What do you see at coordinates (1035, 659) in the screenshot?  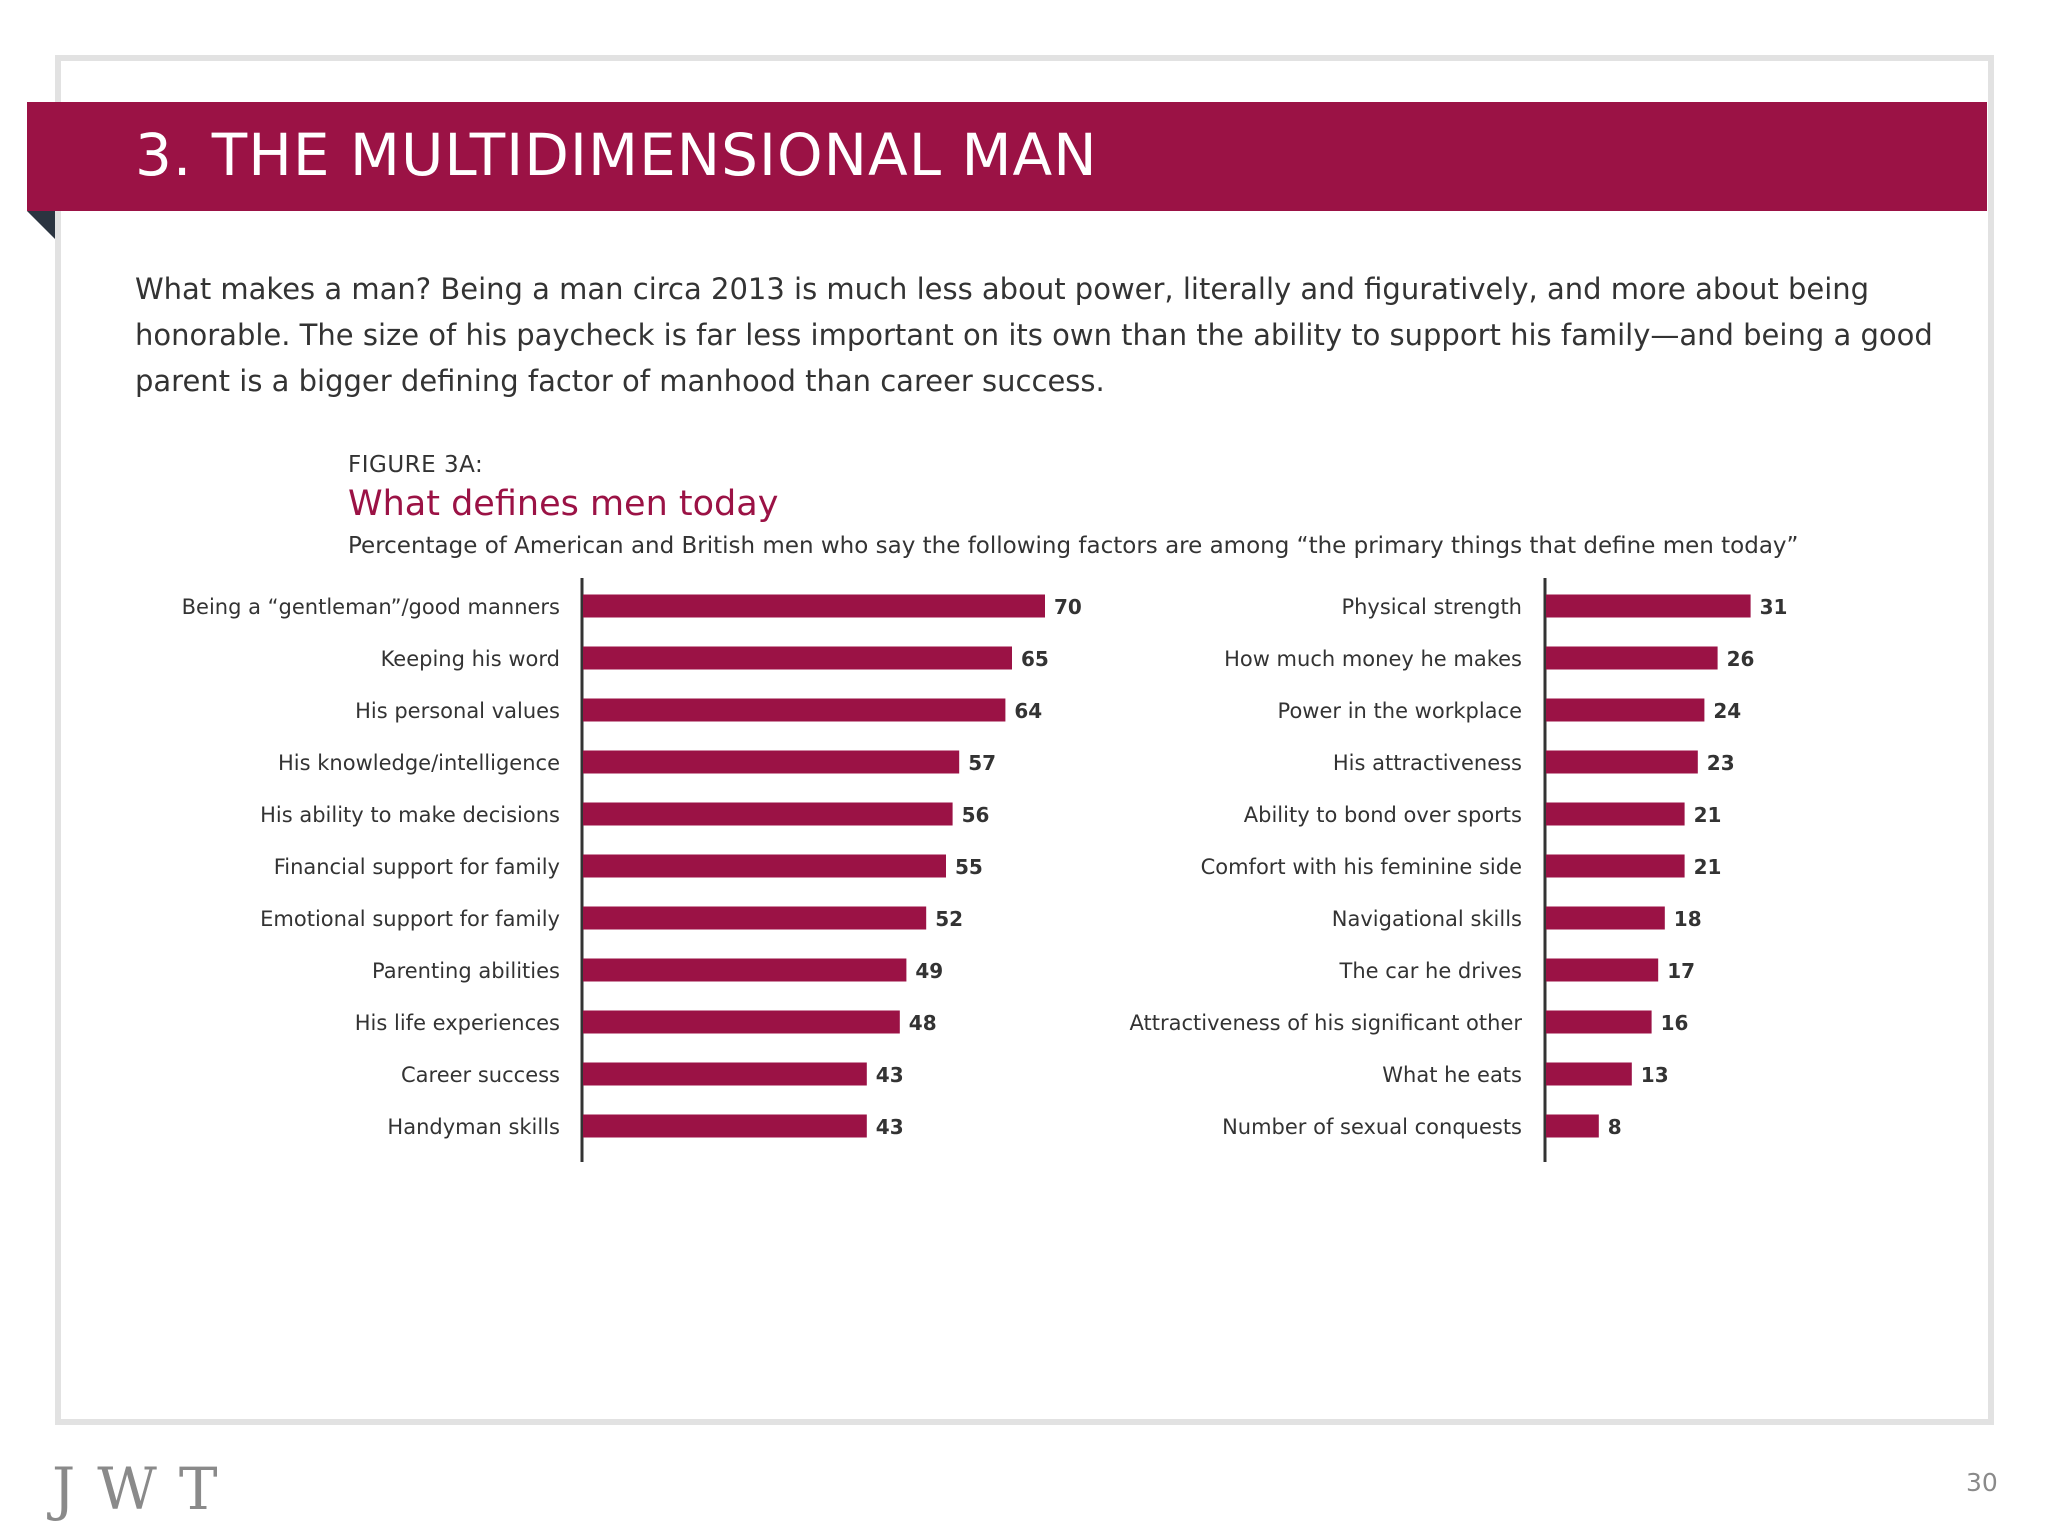 I see `value-label: 65` at bounding box center [1035, 659].